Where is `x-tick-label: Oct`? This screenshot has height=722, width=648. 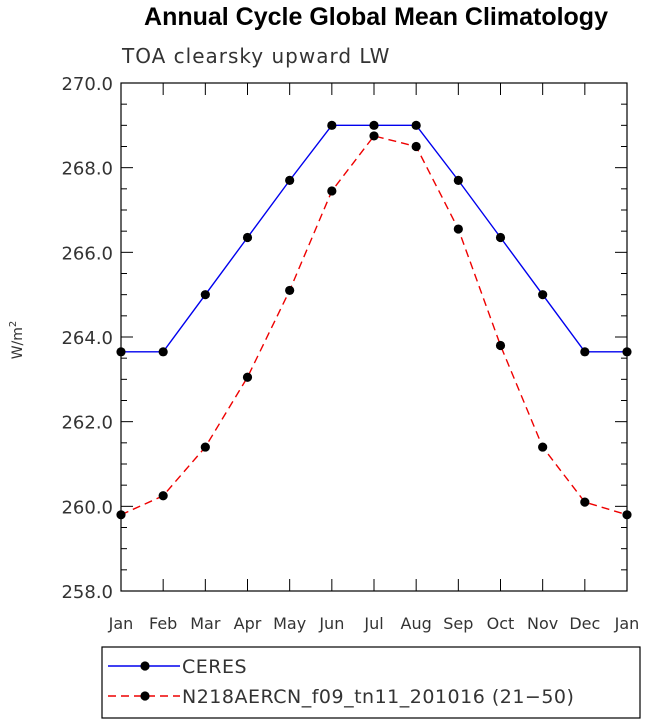 x-tick-label: Oct is located at coordinates (501, 623).